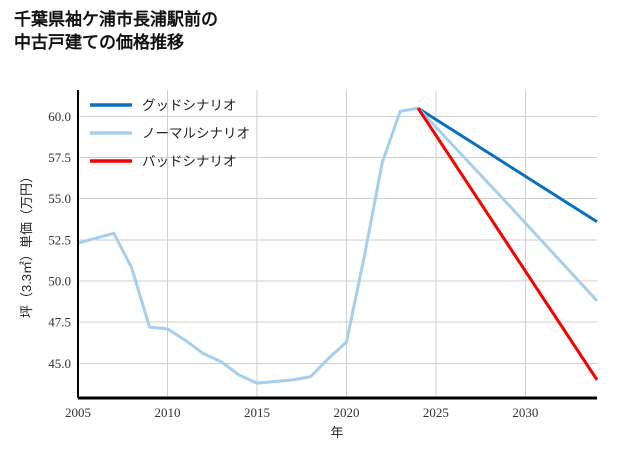  What do you see at coordinates (436, 412) in the screenshot?
I see `x-tick-label: 2025` at bounding box center [436, 412].